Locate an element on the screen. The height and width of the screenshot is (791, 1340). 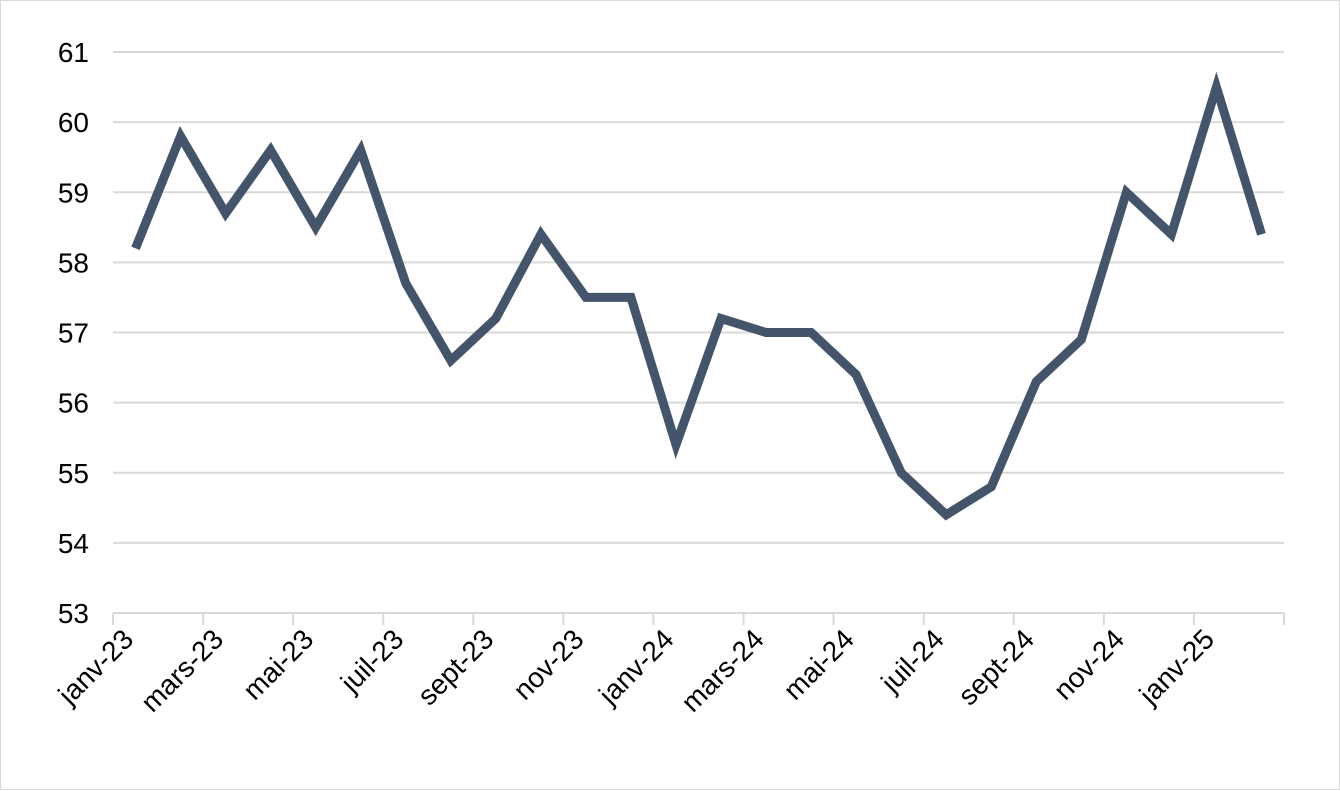
y-tick-label: 59 is located at coordinates (73, 192).